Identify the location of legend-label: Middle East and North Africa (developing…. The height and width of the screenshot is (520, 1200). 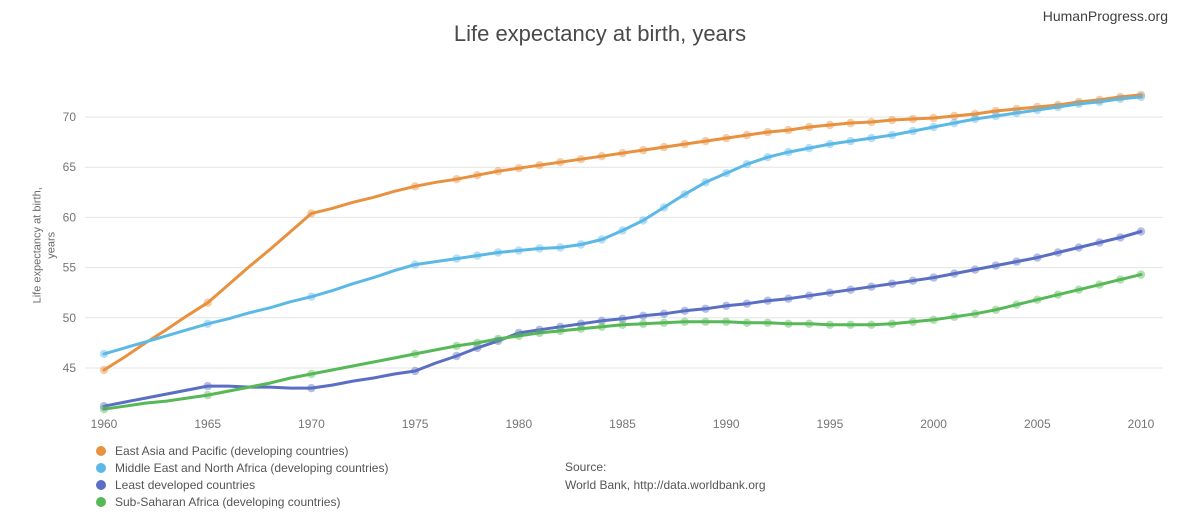
(252, 467).